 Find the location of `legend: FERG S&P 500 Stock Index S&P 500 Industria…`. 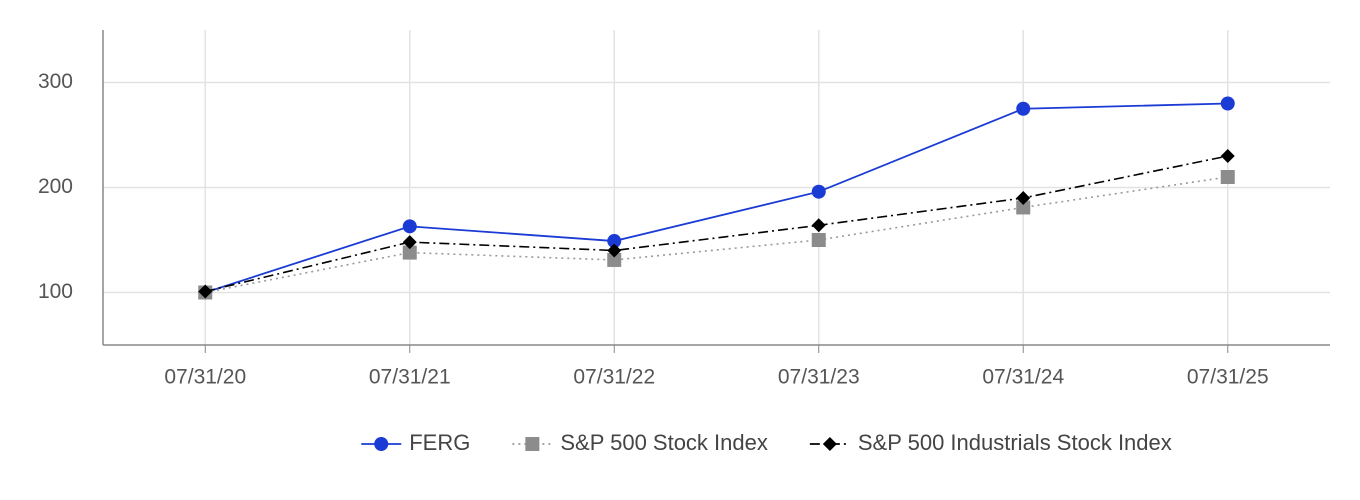

legend: FERG S&P 500 Stock Index S&P 500 Industria… is located at coordinates (766, 442).